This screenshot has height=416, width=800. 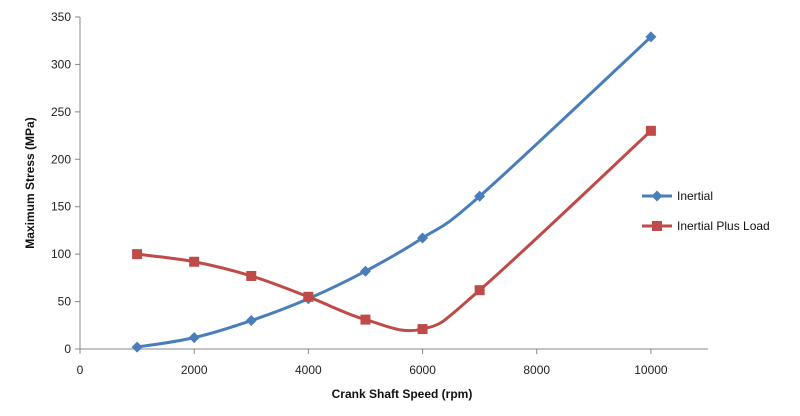 I want to click on legend-item: Inertial, so click(x=677, y=196).